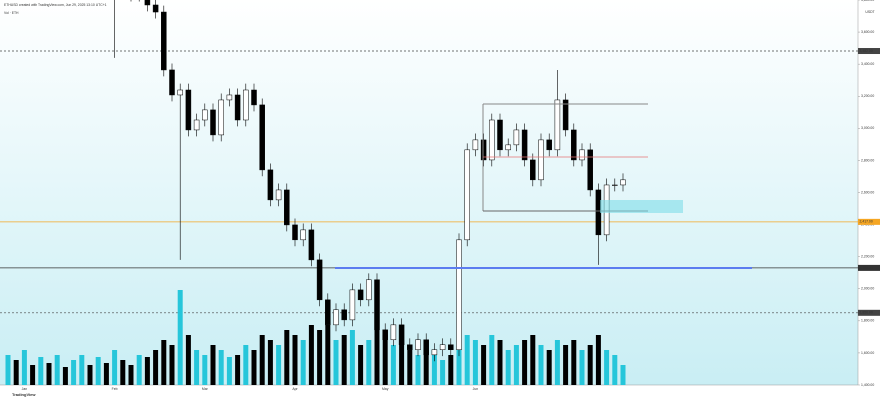 This screenshot has width=882, height=401. I want to click on y-tick-label: 2,600.00, so click(867, 192).